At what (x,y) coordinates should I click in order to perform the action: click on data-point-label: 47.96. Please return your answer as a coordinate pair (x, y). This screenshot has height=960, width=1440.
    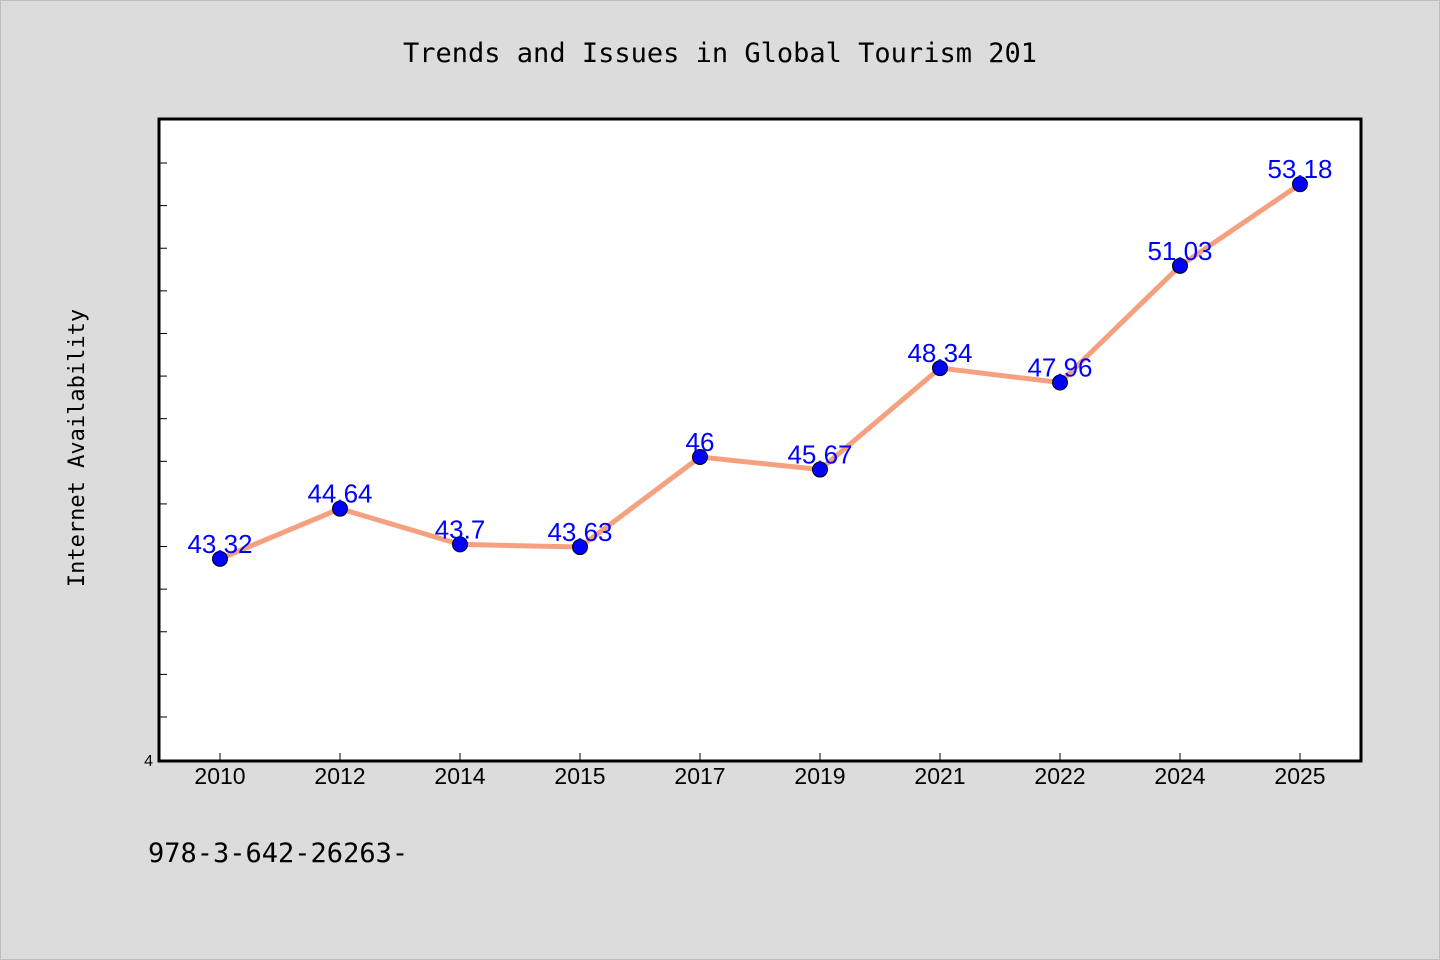
    Looking at the image, I should click on (1059, 368).